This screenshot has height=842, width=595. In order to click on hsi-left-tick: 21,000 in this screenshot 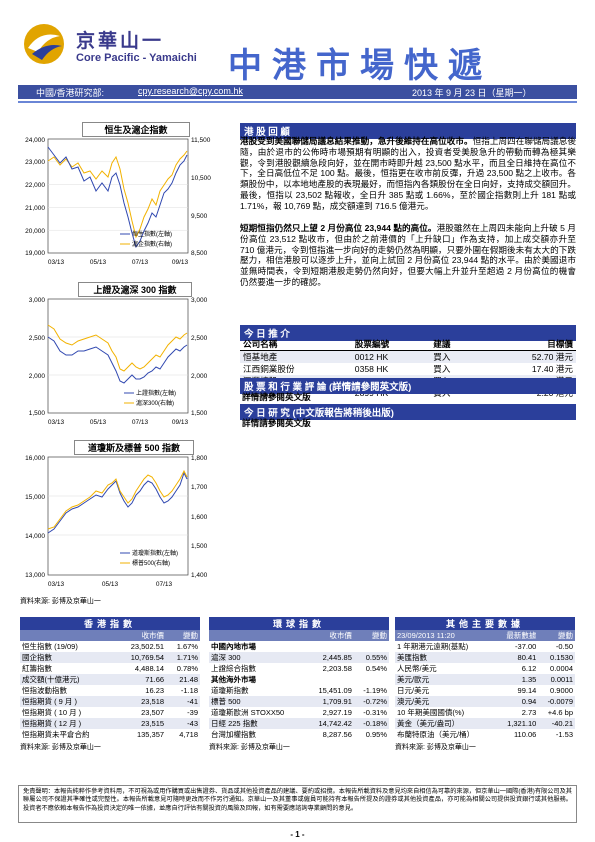, I will do `click(35, 208)`.